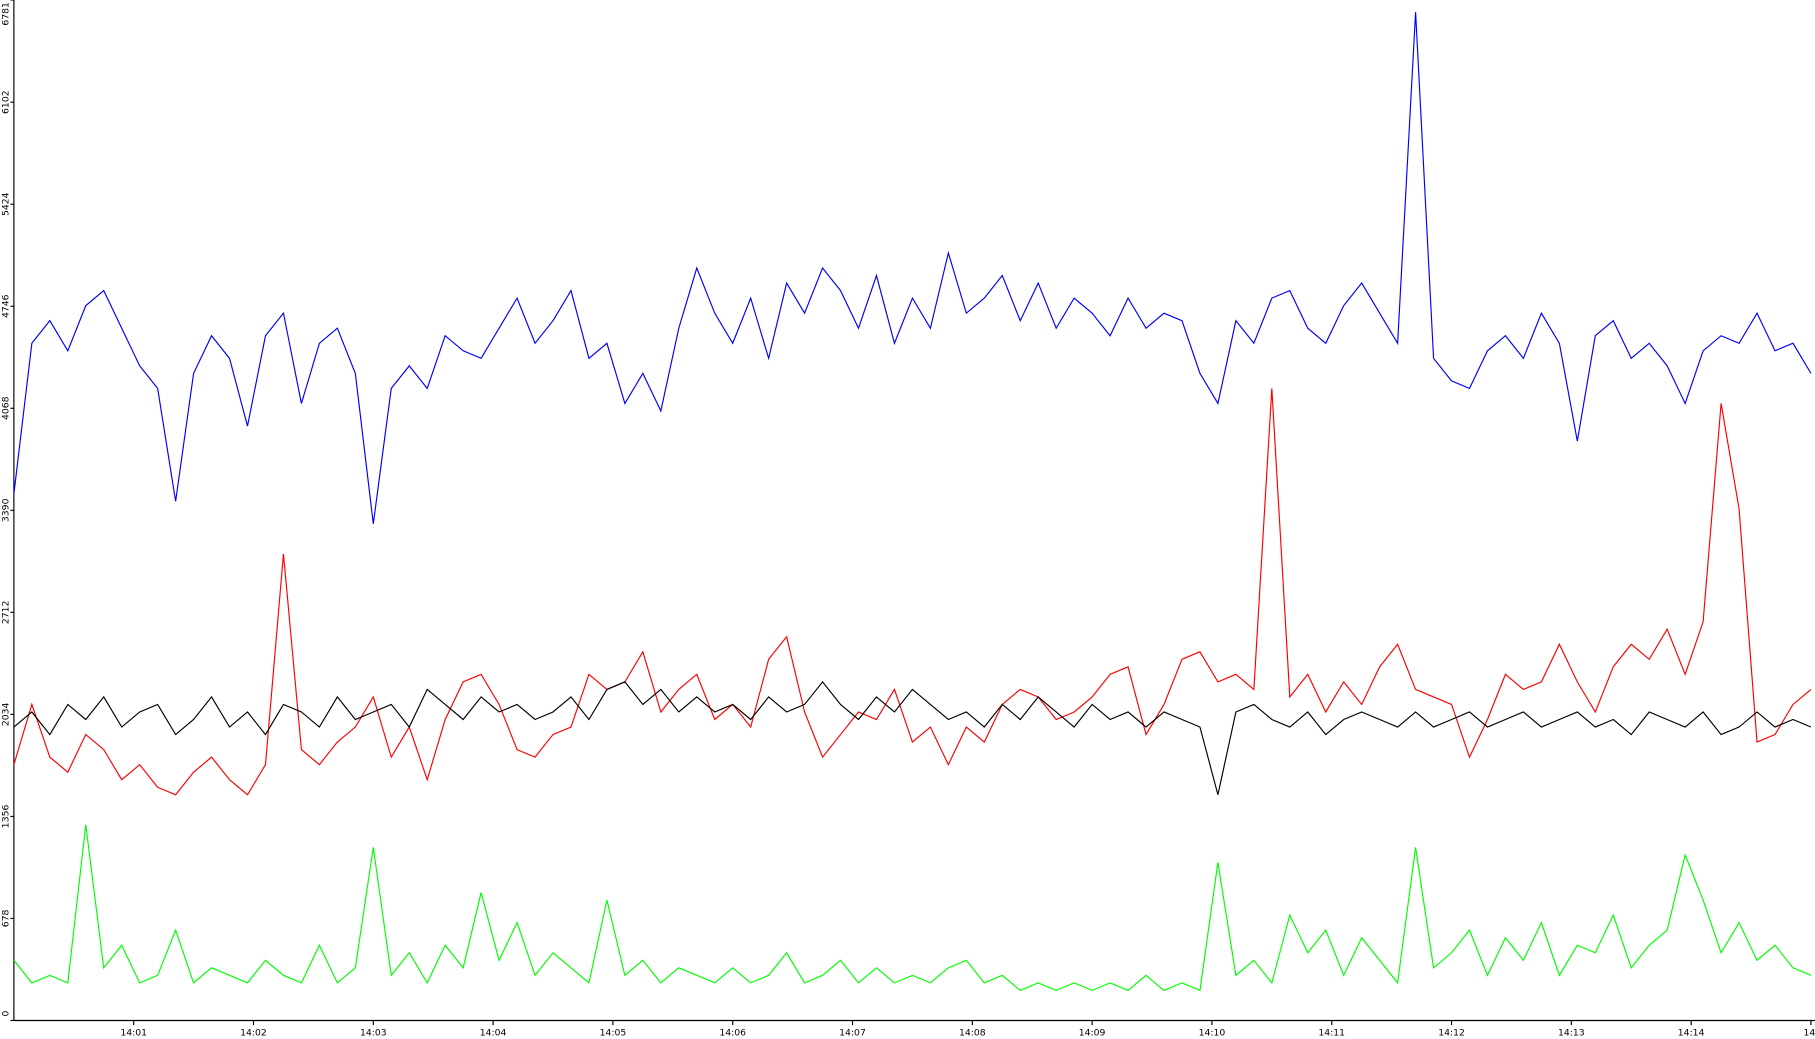 Image resolution: width=1815 pixels, height=1039 pixels. Describe the element at coordinates (5, 14) in the screenshot. I see `y-tick-label: 6781` at that location.